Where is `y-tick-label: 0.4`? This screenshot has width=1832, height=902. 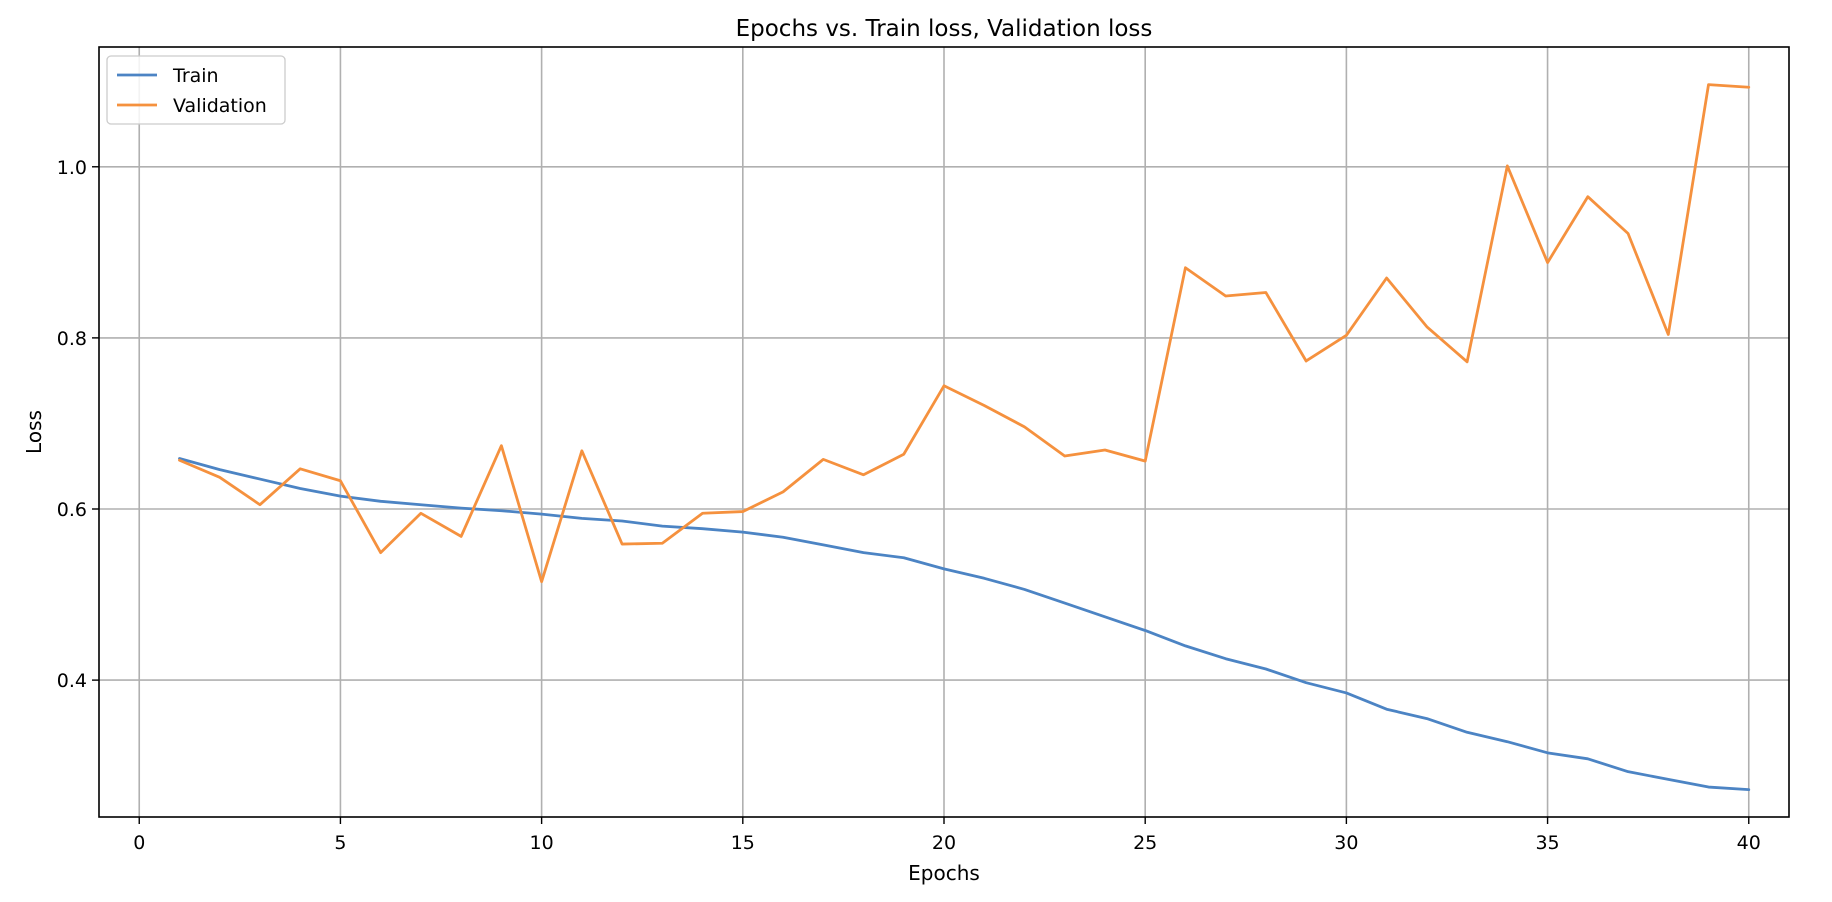 y-tick-label: 0.4 is located at coordinates (72, 681).